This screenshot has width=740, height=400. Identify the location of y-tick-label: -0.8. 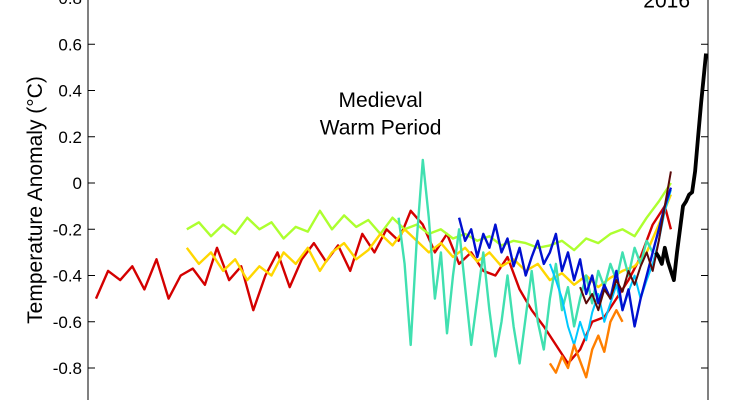
(67, 368).